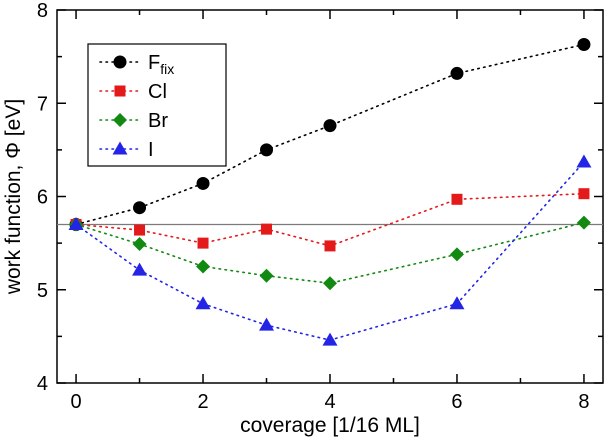 Image resolution: width=615 pixels, height=437 pixels. What do you see at coordinates (42, 104) in the screenshot?
I see `y-tick-label: 7` at bounding box center [42, 104].